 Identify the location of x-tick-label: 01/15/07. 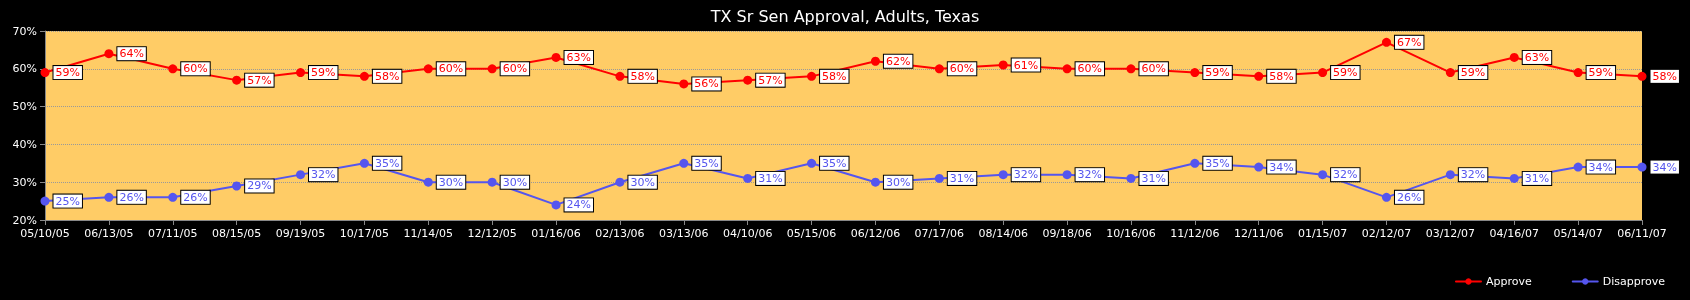
(1322, 233).